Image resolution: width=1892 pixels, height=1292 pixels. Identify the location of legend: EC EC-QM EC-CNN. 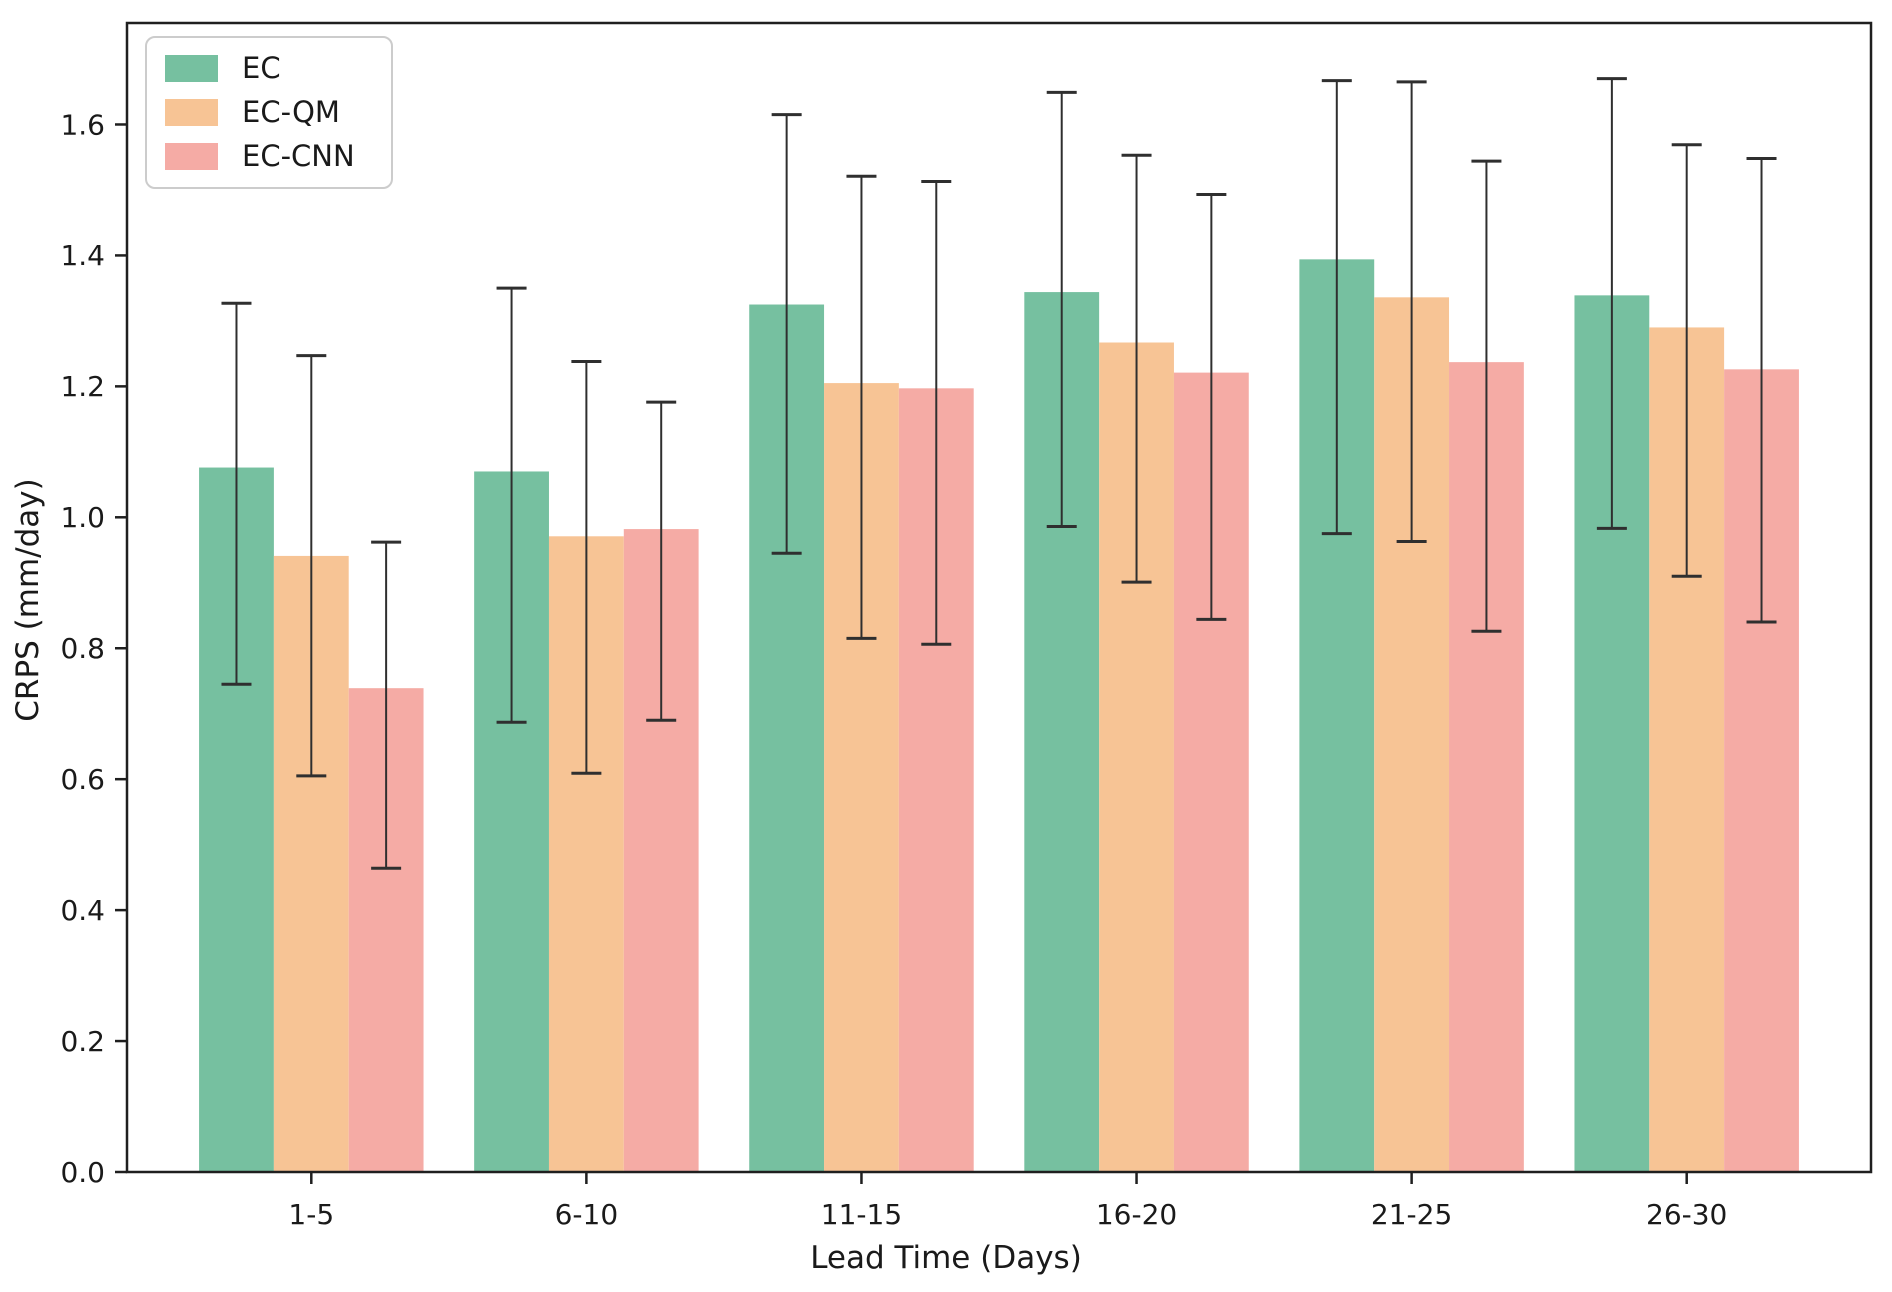
(269, 112).